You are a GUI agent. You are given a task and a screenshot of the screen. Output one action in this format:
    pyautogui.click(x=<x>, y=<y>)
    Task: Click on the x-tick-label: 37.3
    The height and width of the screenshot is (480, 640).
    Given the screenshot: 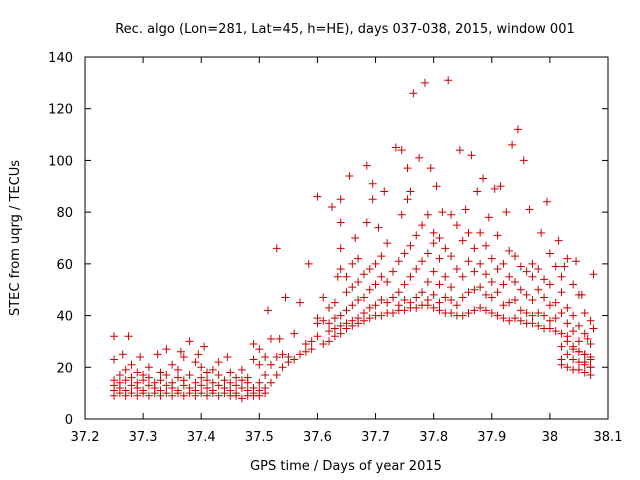 What is the action you would take?
    pyautogui.click(x=143, y=437)
    